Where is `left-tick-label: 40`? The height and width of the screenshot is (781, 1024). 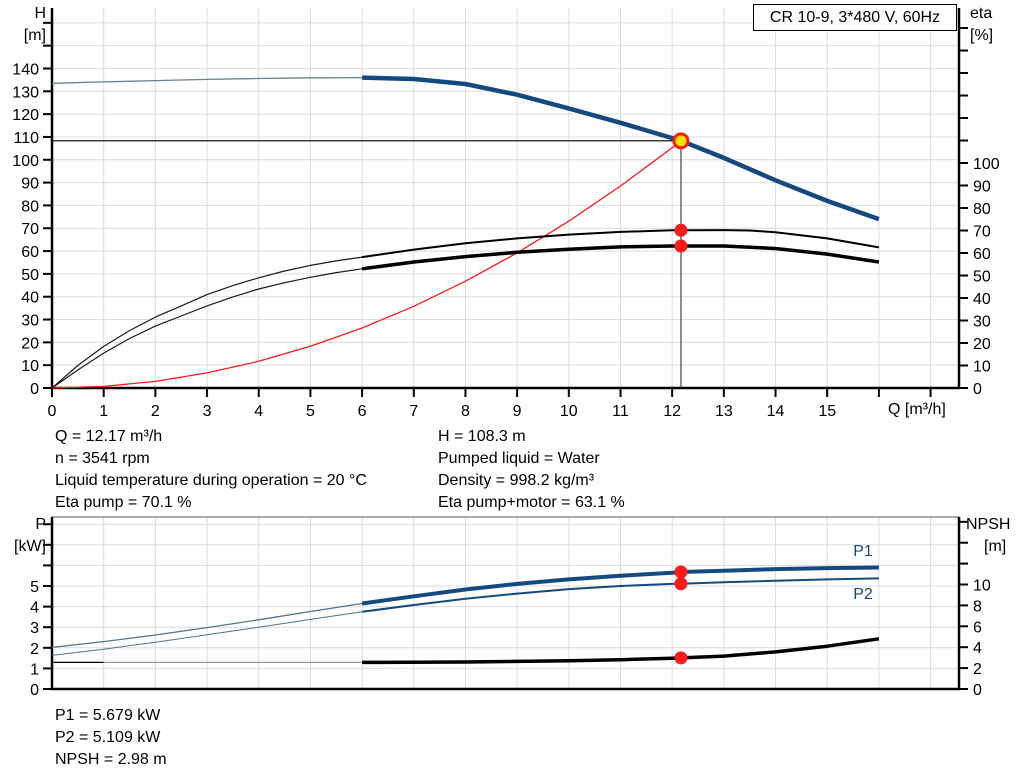 left-tick-label: 40 is located at coordinates (30, 298).